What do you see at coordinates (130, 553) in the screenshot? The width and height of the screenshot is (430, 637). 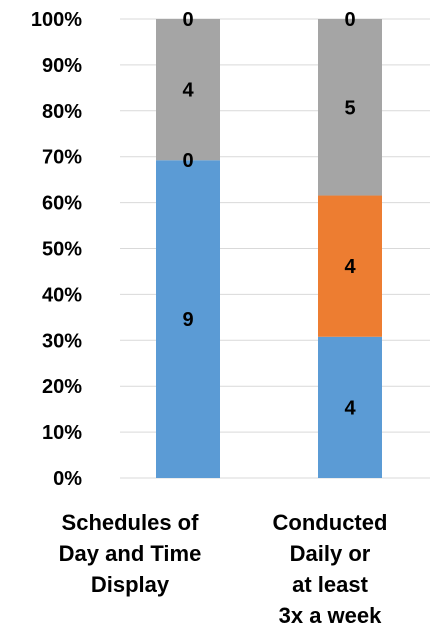 I see `category-label: Day and Time` at bounding box center [130, 553].